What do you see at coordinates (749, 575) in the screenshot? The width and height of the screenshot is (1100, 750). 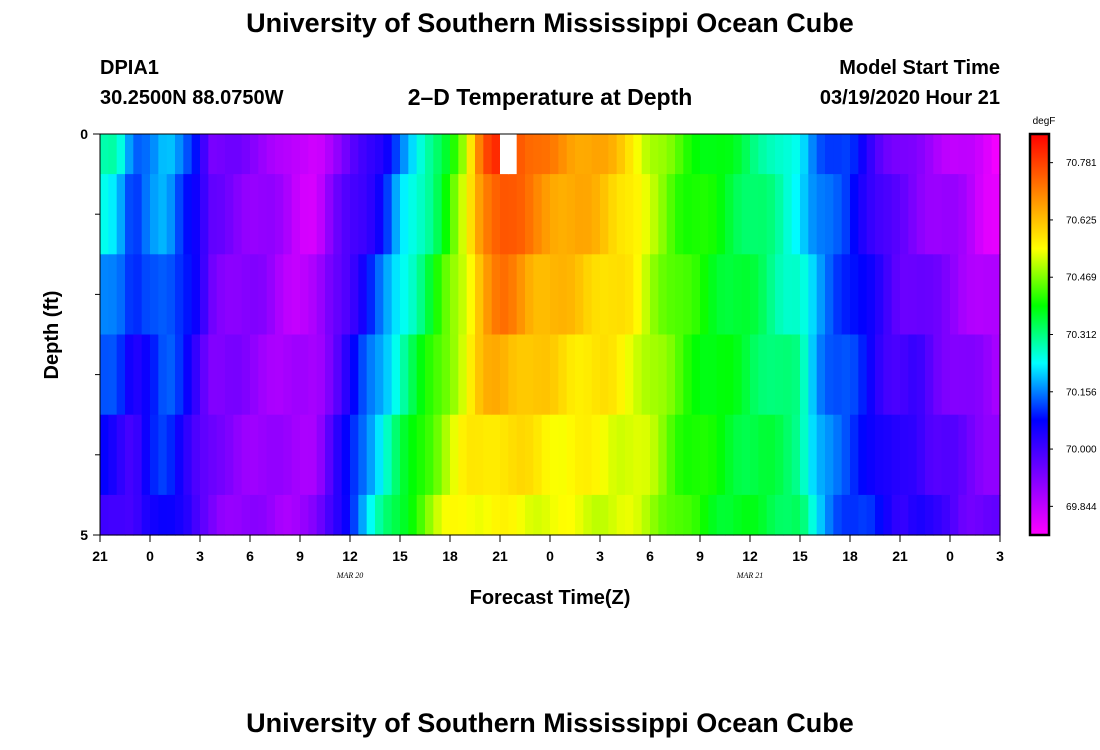 I see `date-label: MAR 21` at bounding box center [749, 575].